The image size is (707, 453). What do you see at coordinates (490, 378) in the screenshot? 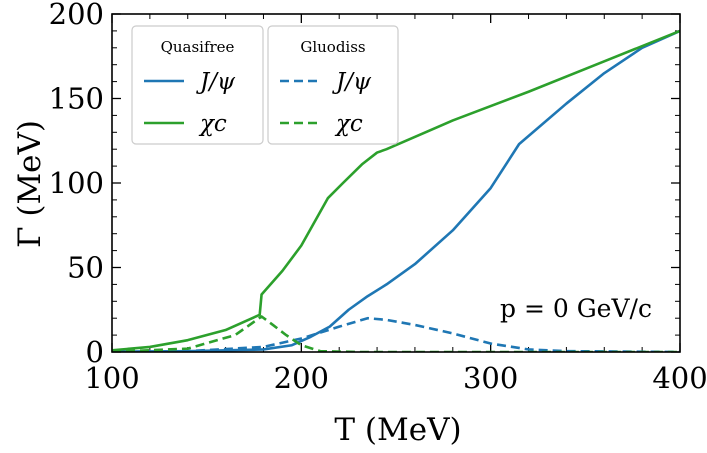
I see `x-tick-label: 300` at bounding box center [490, 378].